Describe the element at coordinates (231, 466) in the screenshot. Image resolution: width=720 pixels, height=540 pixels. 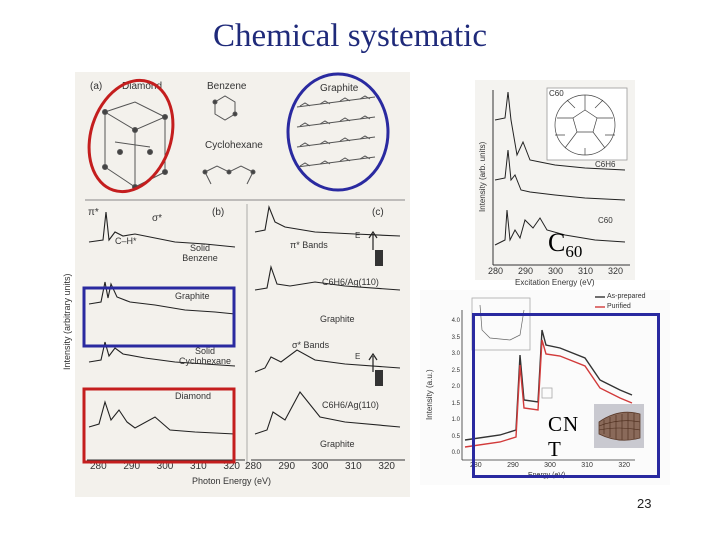
I see `tick-b-320: 320` at that location.